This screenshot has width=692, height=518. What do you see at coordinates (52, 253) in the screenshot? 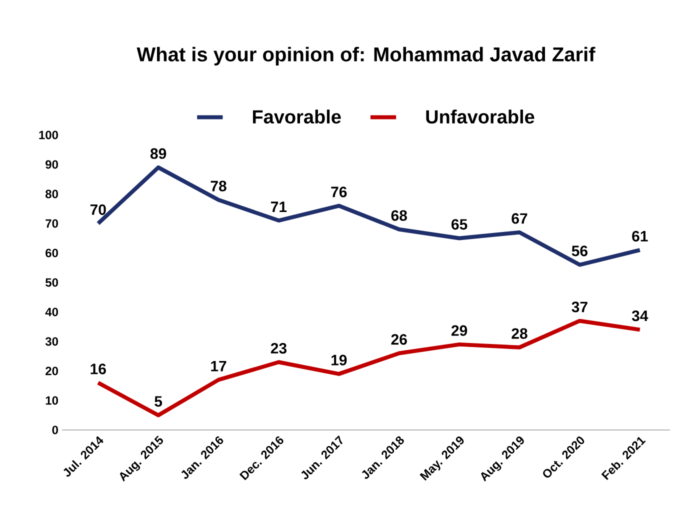
I see `y-tick-label: 60` at bounding box center [52, 253].